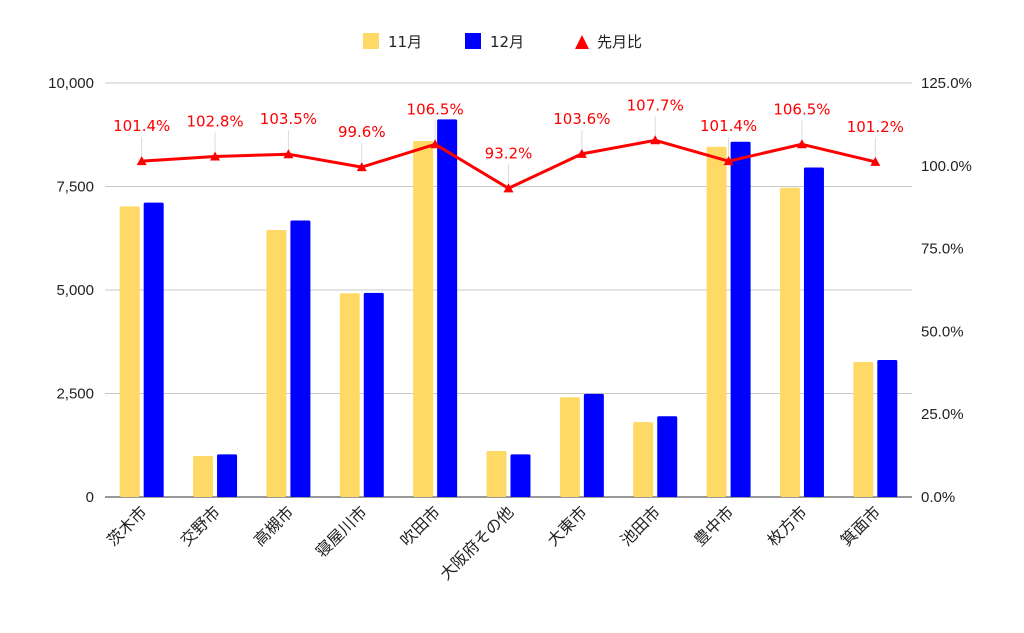 This screenshot has width=1024, height=633. What do you see at coordinates (619, 42) in the screenshot?
I see `legend-label-ratio: 先月比` at bounding box center [619, 42].